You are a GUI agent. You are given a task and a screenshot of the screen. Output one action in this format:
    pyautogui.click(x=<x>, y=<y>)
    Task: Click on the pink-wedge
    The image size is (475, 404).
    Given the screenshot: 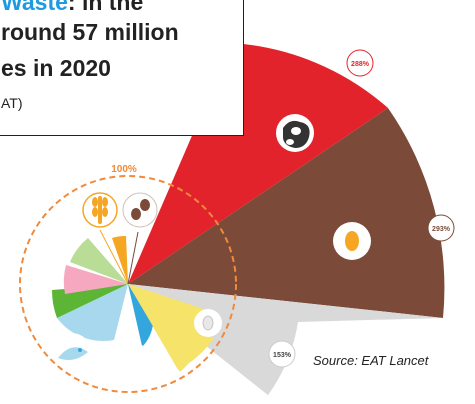 What is the action you would take?
    pyautogui.click(x=96, y=279)
    